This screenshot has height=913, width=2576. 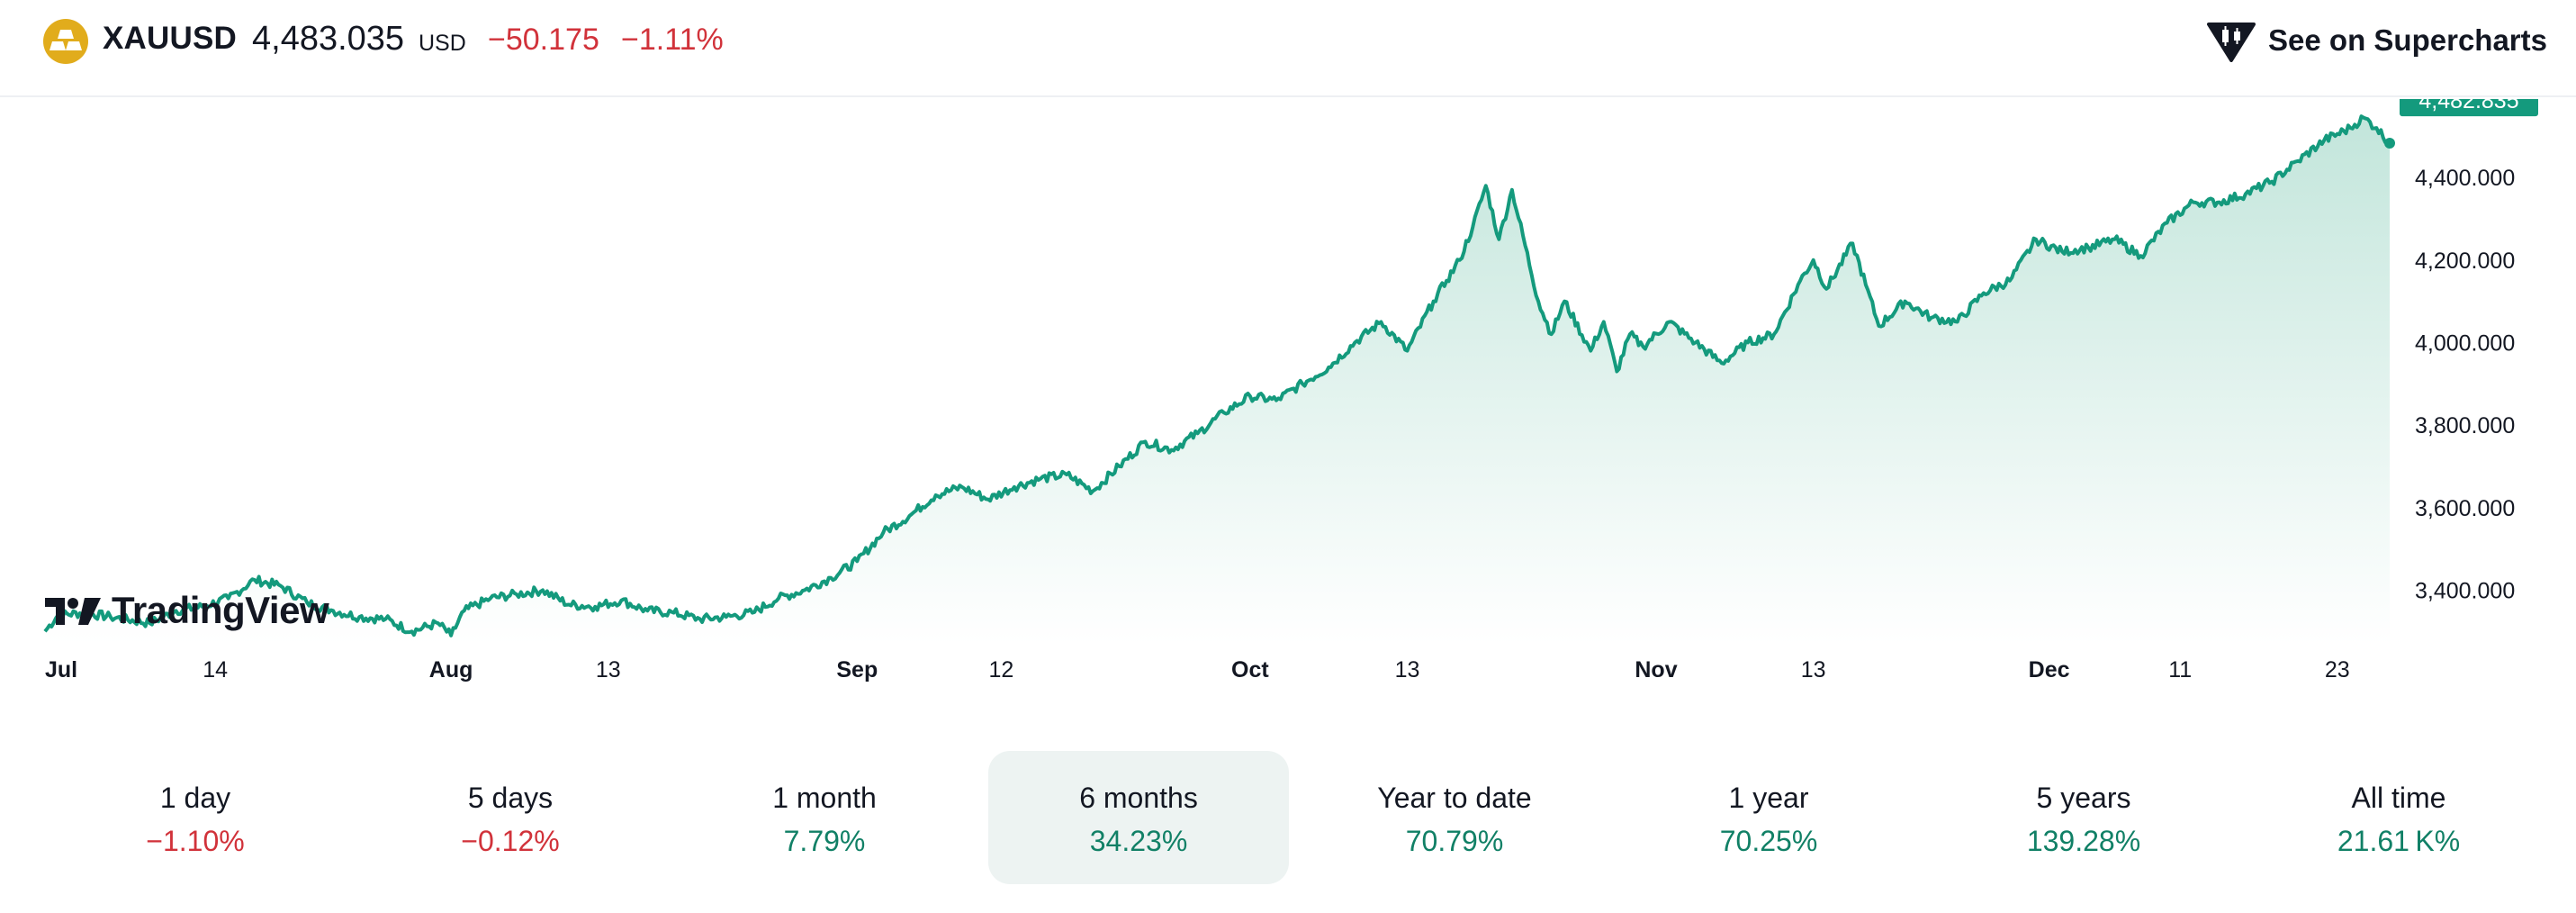 What do you see at coordinates (824, 818) in the screenshot?
I see `period-tab-1-month: 1 month 7.79%` at bounding box center [824, 818].